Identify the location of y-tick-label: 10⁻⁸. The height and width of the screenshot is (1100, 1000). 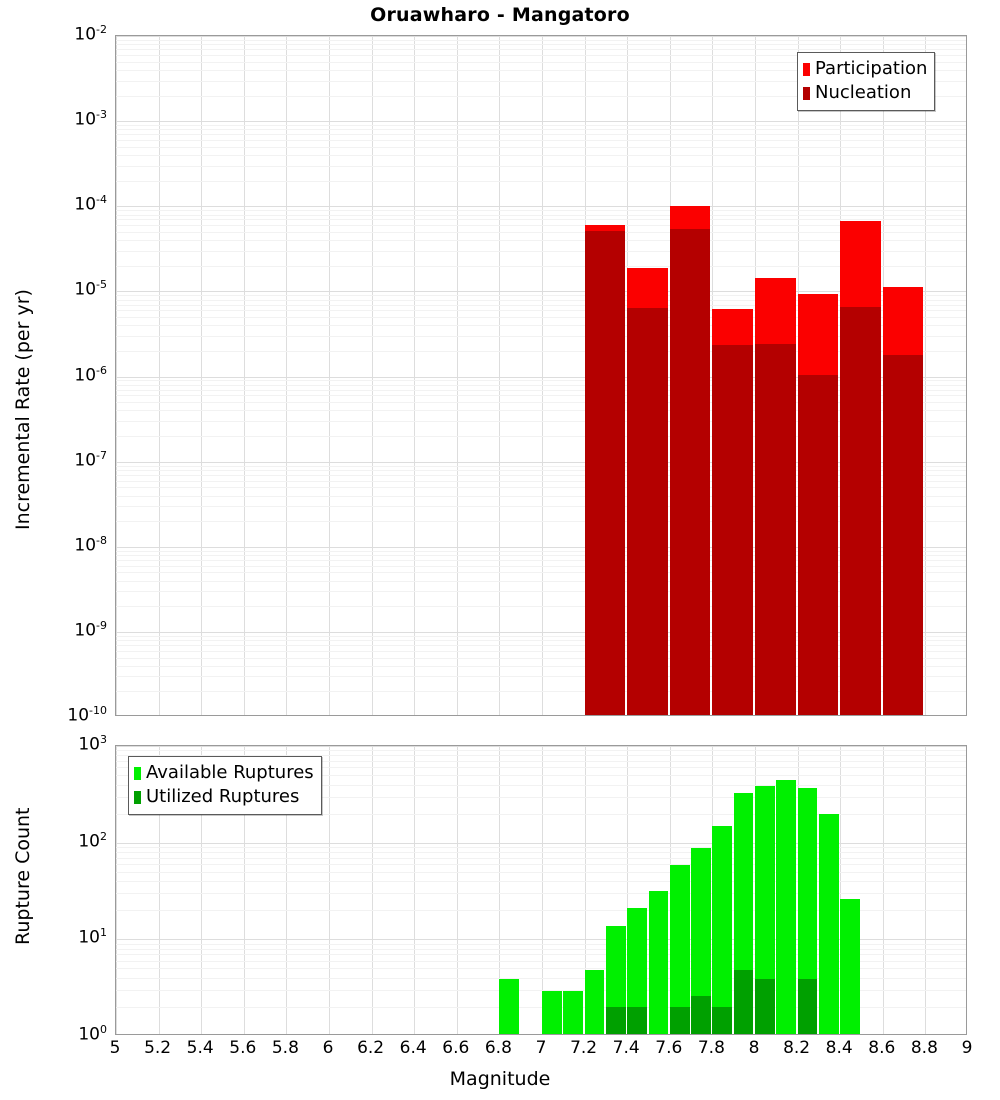
(90, 544).